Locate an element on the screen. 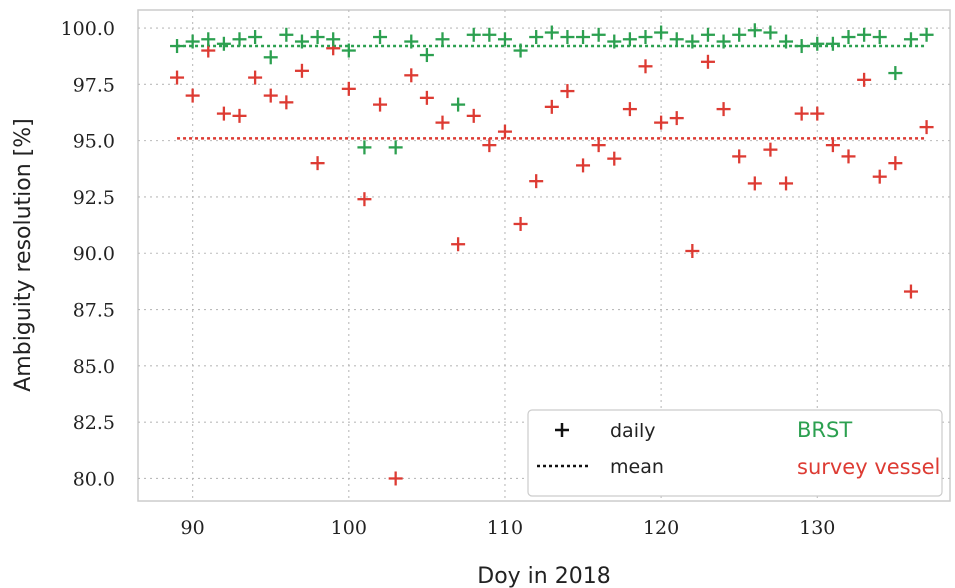  legend-box is located at coordinates (735, 453).